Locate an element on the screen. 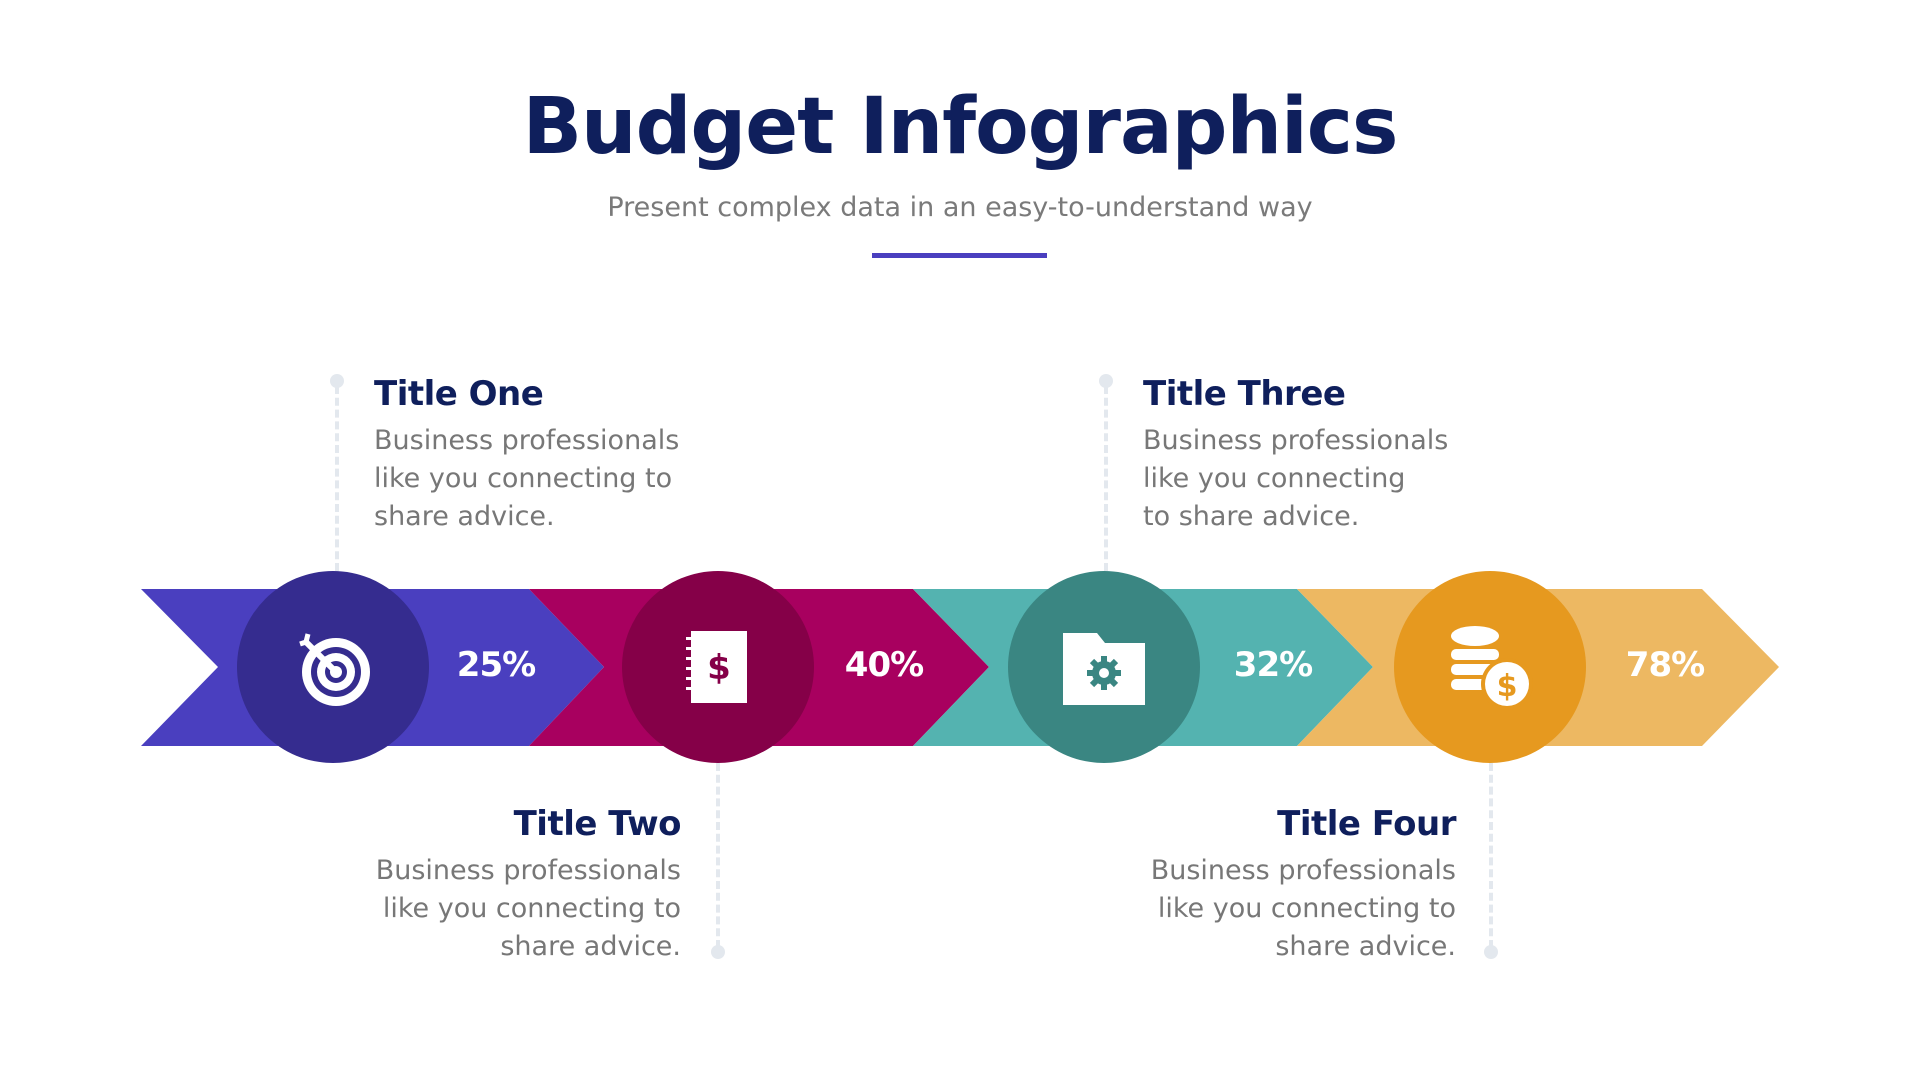 The width and height of the screenshot is (1920, 1080). step-4-title: Title Four is located at coordinates (1366, 824).